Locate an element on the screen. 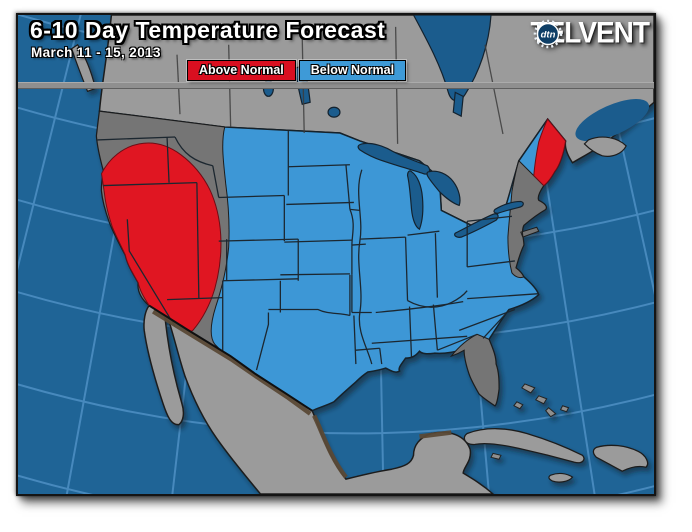 This screenshot has height=532, width=692. vancouver-island is located at coordinates (83, 68).